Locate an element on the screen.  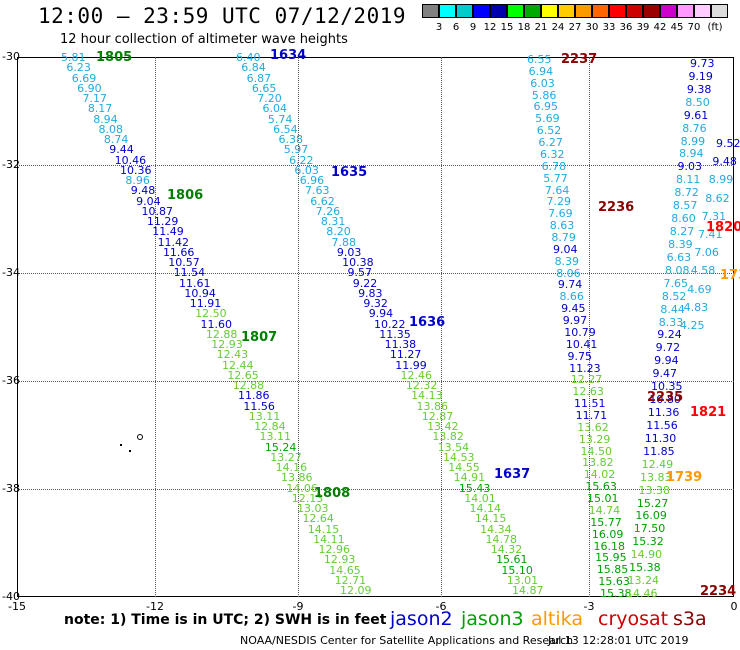
wave-height-value: 11.42 is located at coordinates (173, 242).